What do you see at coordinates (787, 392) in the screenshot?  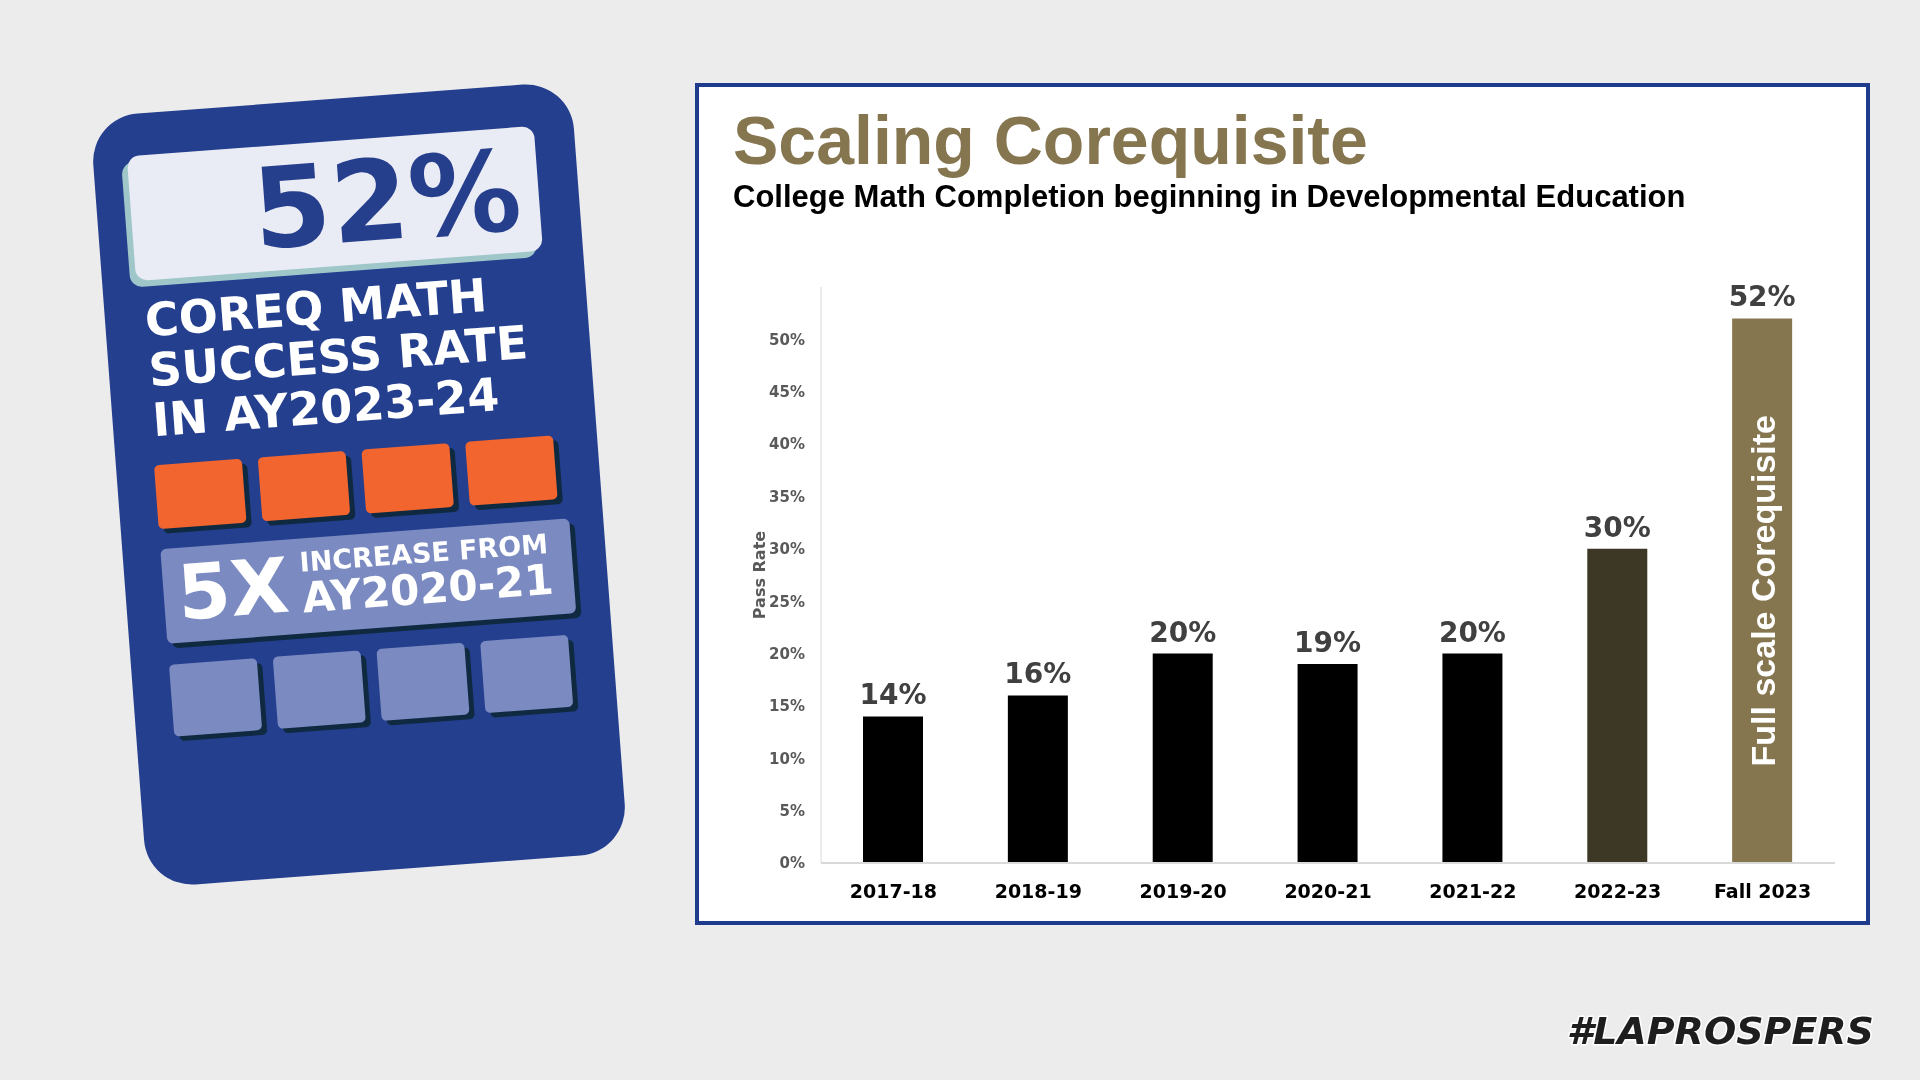 I see `y-tick-label: 45%` at bounding box center [787, 392].